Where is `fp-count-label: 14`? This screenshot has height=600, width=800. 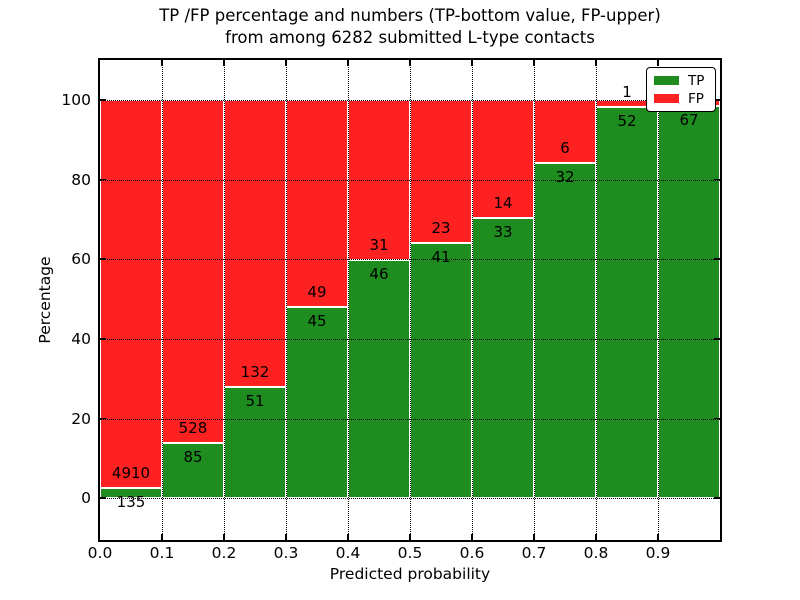 fp-count-label: 14 is located at coordinates (503, 203).